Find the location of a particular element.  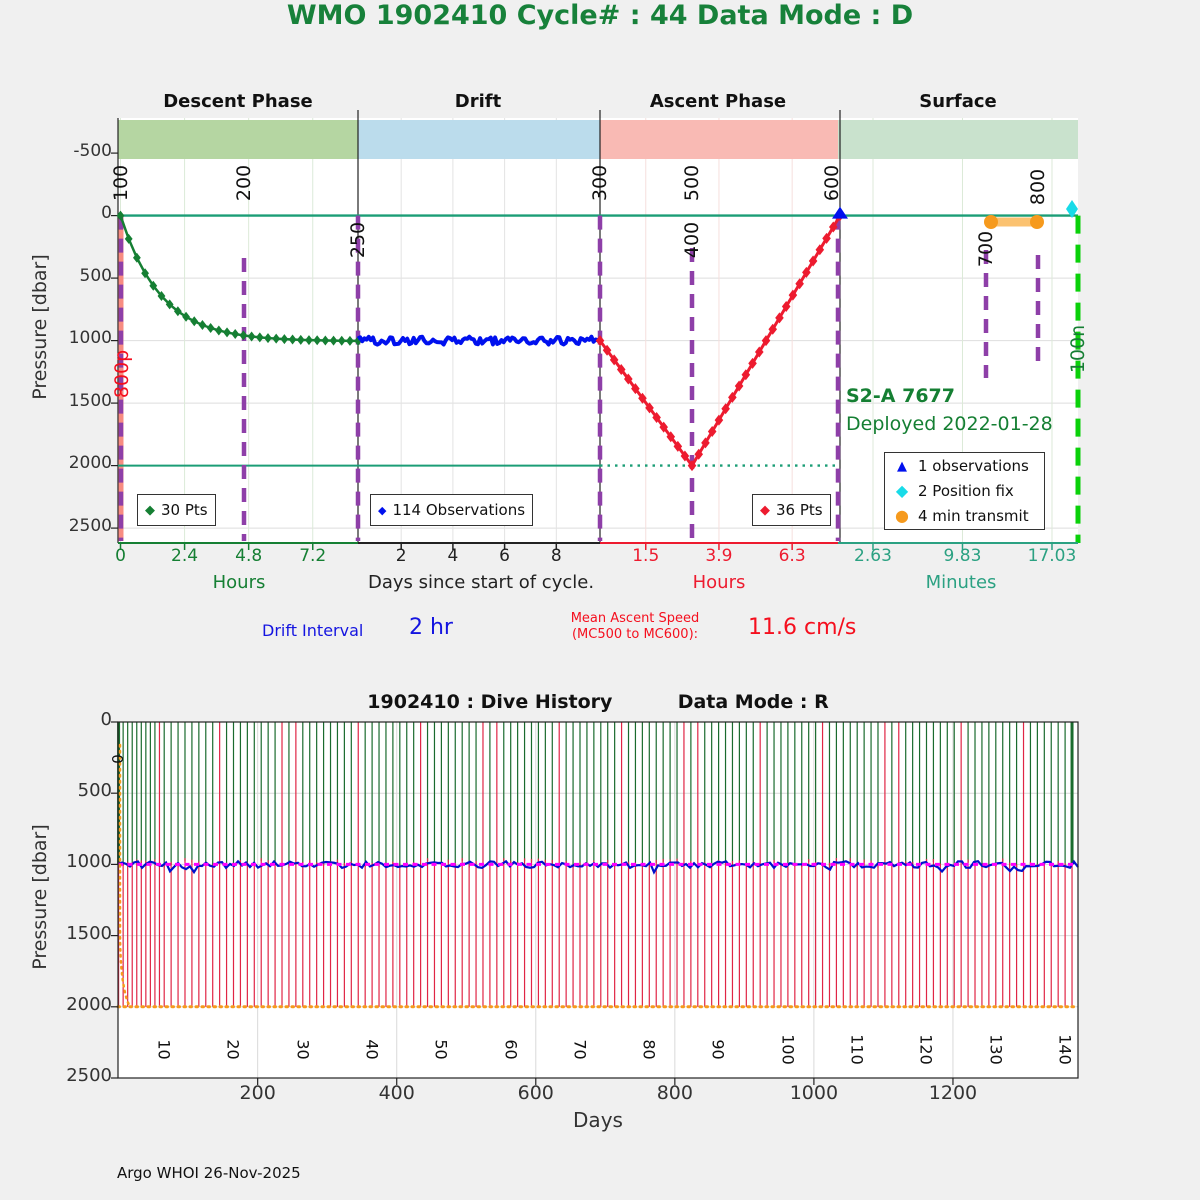

dive-history-title: 1902410 : Dive History Data Mode : R is located at coordinates (598, 702).